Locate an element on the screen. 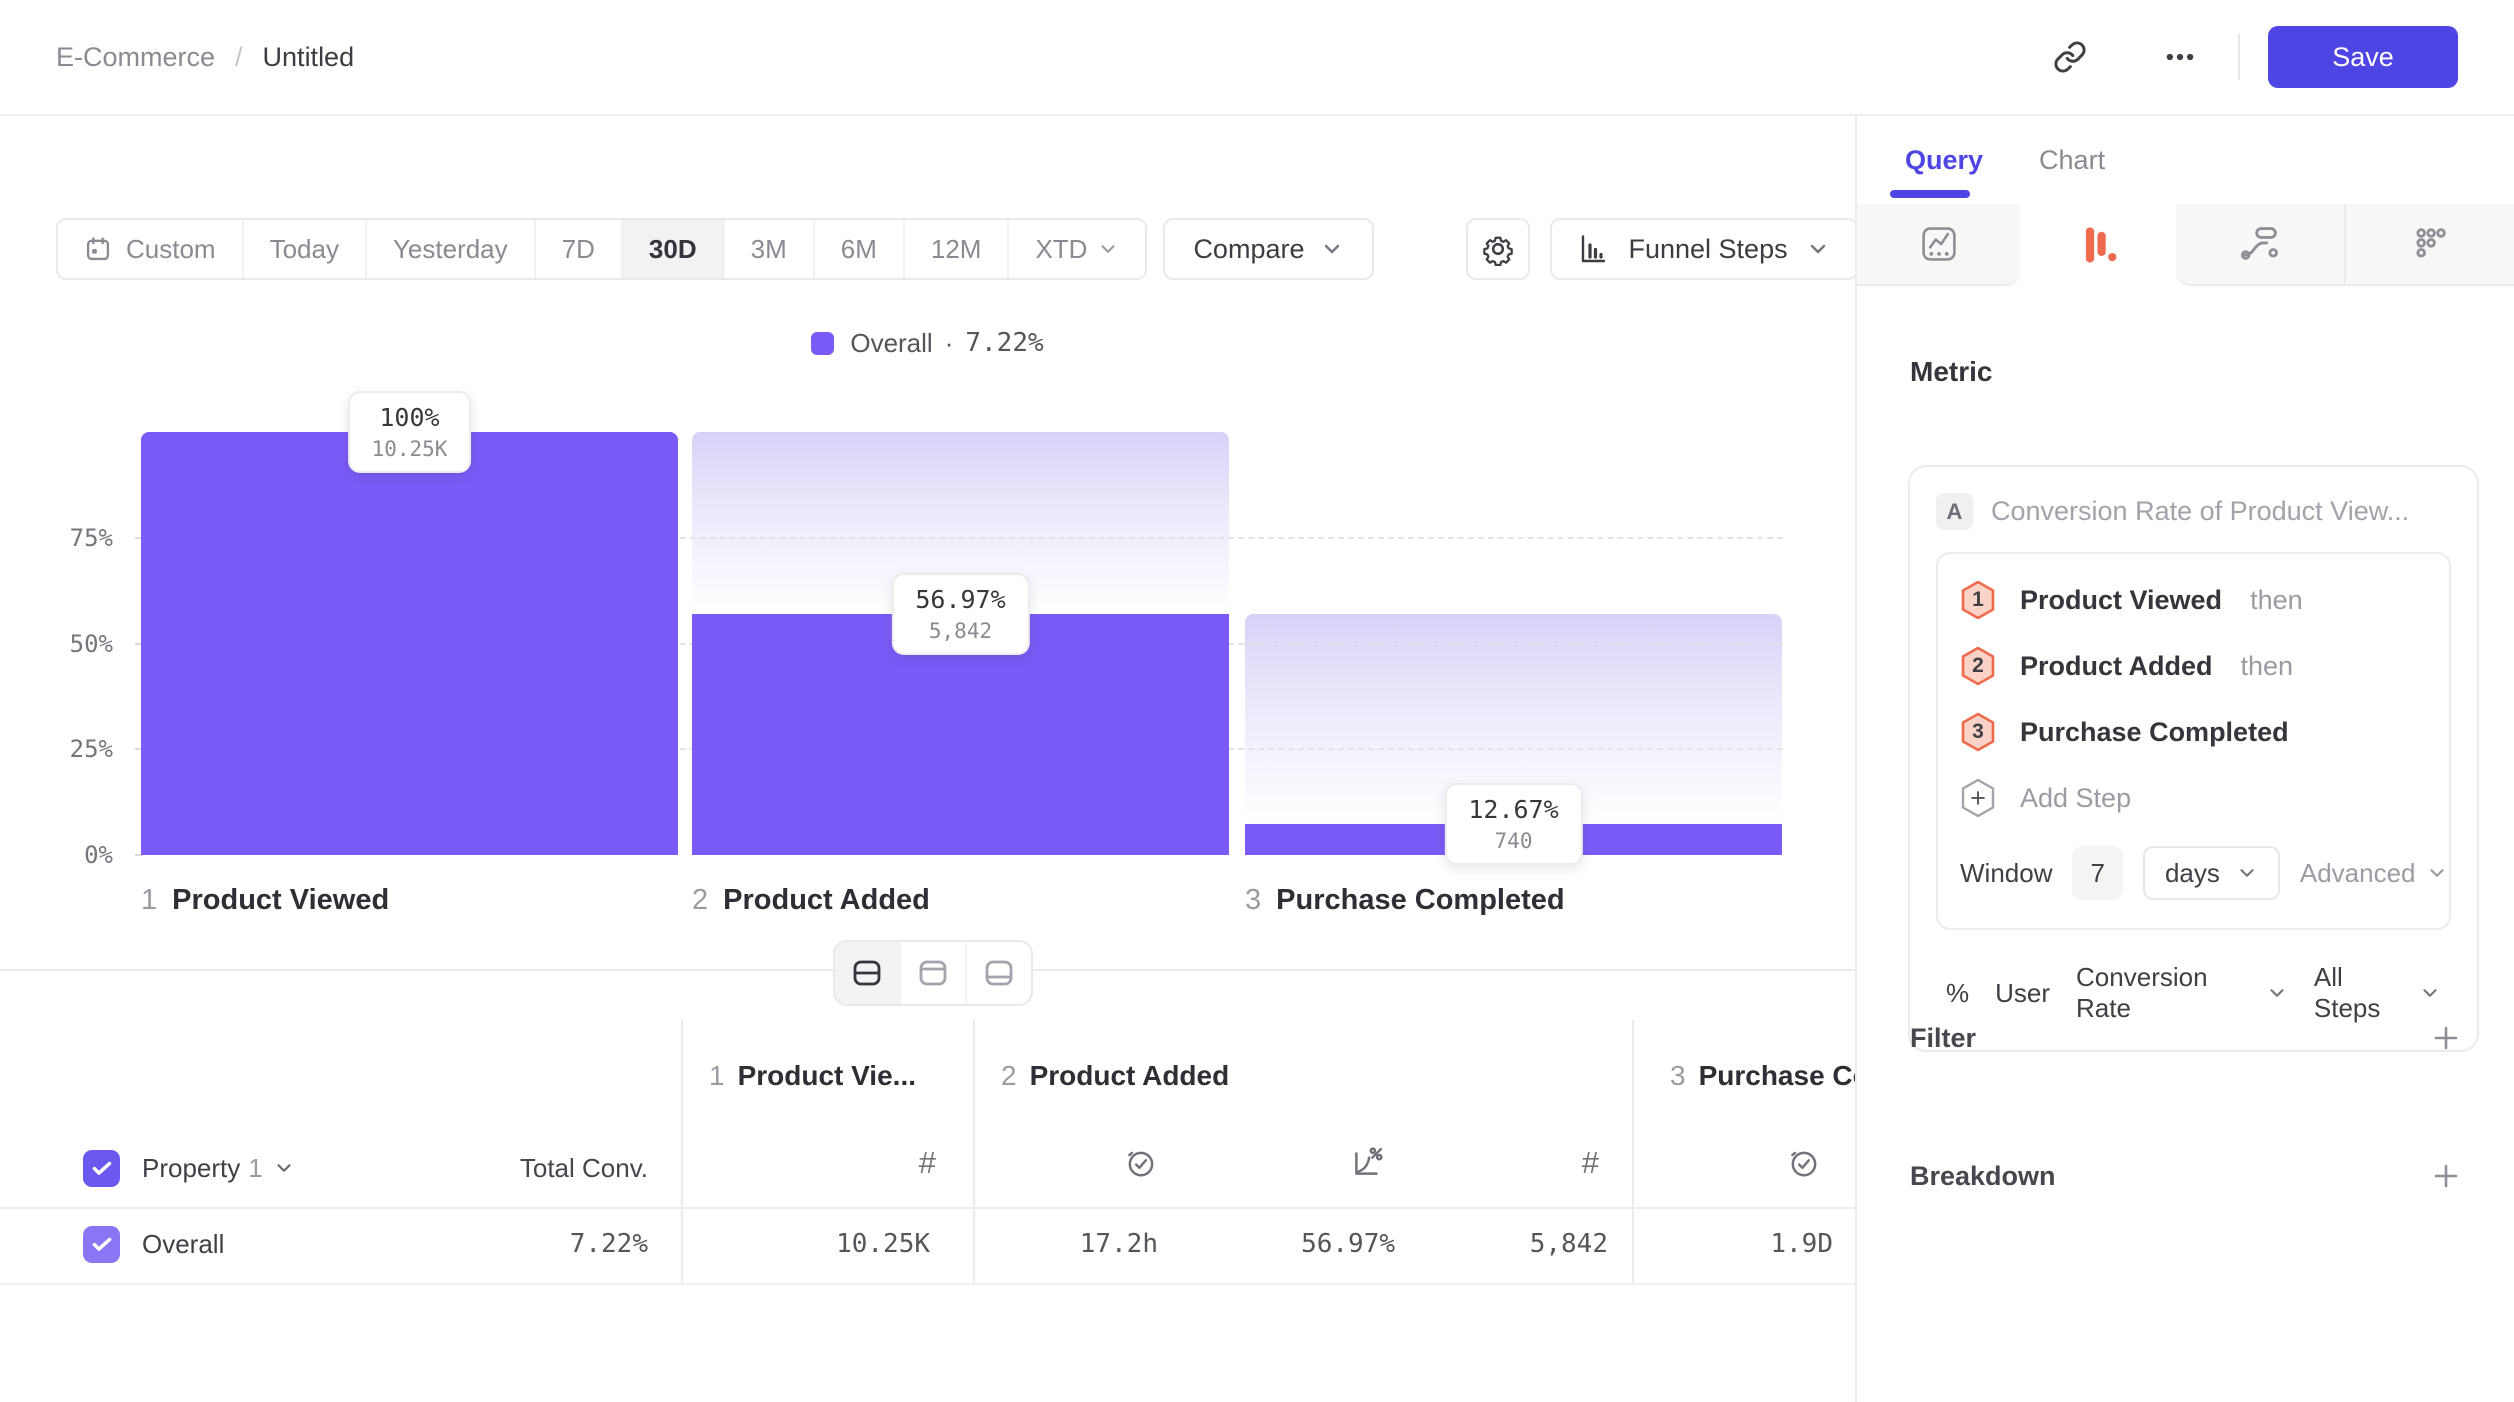 This screenshot has height=1402, width=2514. chart-settings-button is located at coordinates (1498, 249).